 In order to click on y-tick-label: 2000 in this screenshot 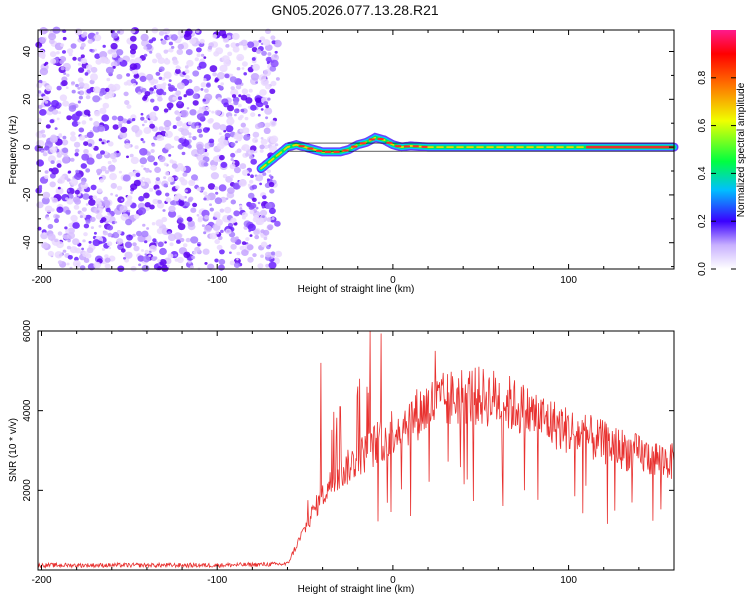, I will do `click(27, 490)`.